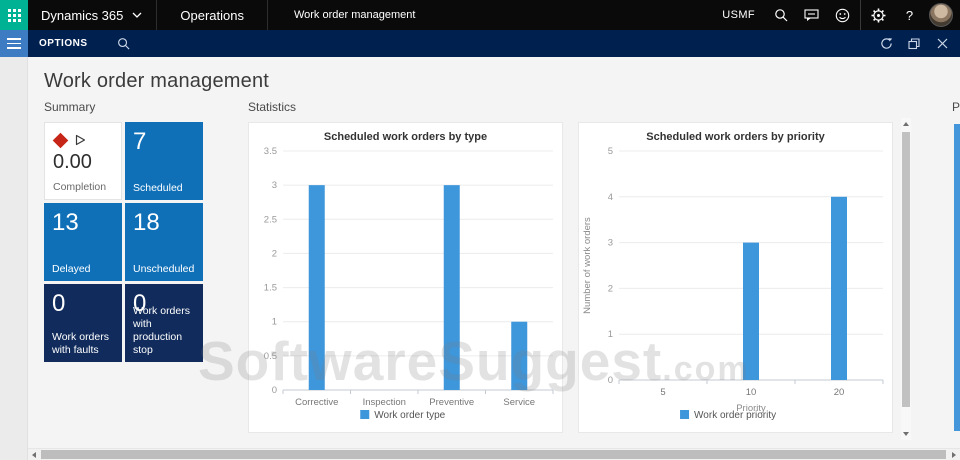 The width and height of the screenshot is (960, 460). What do you see at coordinates (610, 243) in the screenshot?
I see `svg-text: 3` at bounding box center [610, 243].